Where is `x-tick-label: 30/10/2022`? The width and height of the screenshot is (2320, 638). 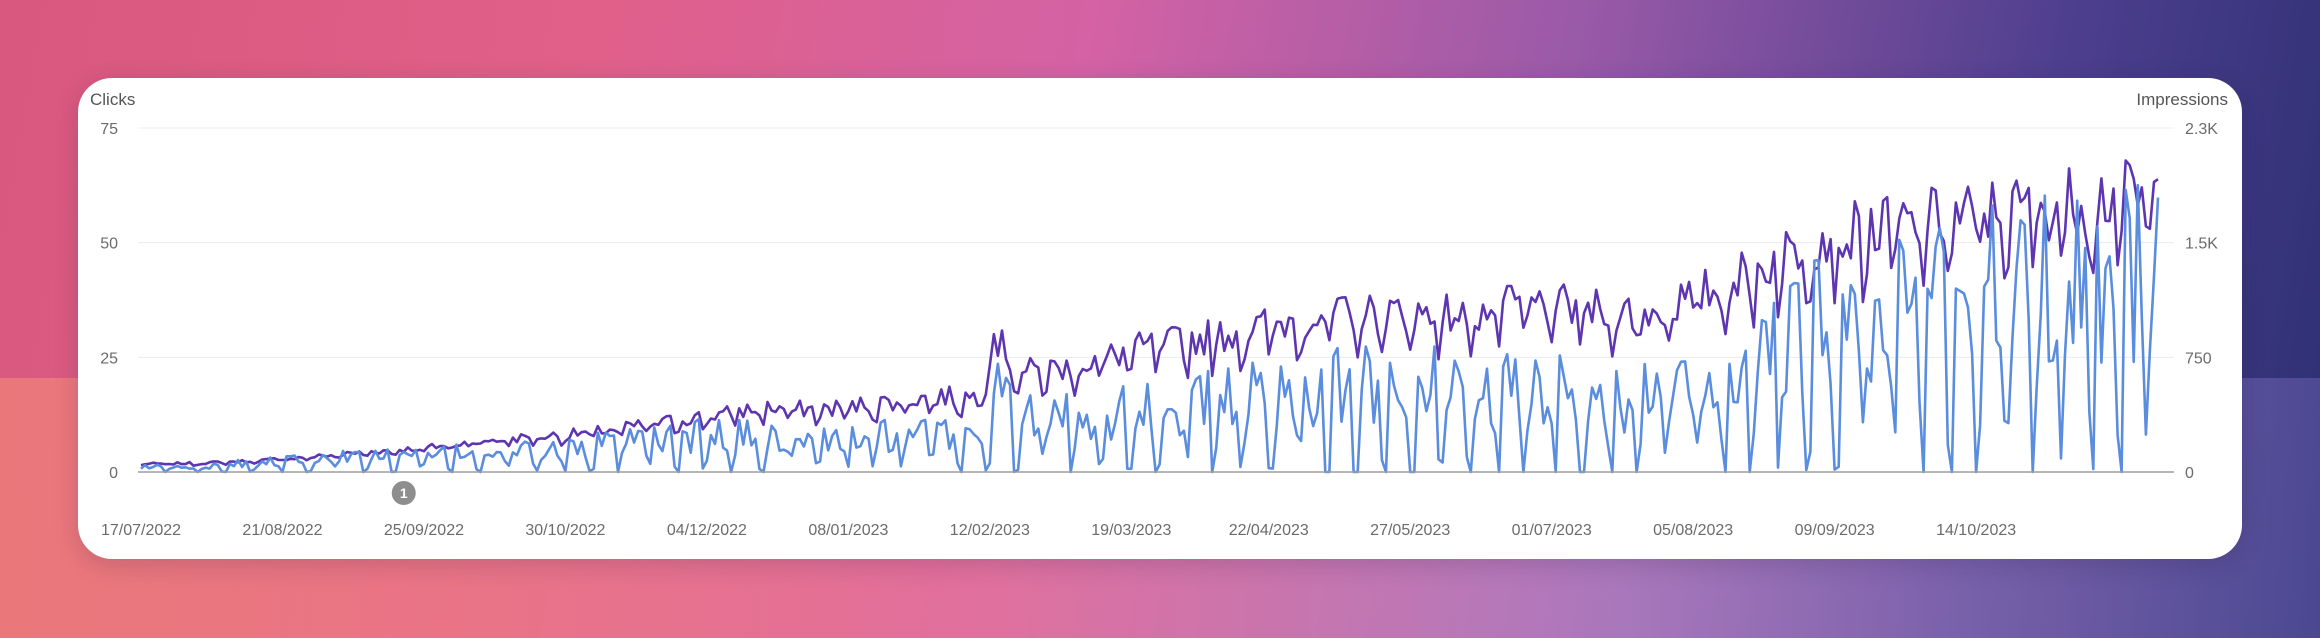 x-tick-label: 30/10/2022 is located at coordinates (565, 530).